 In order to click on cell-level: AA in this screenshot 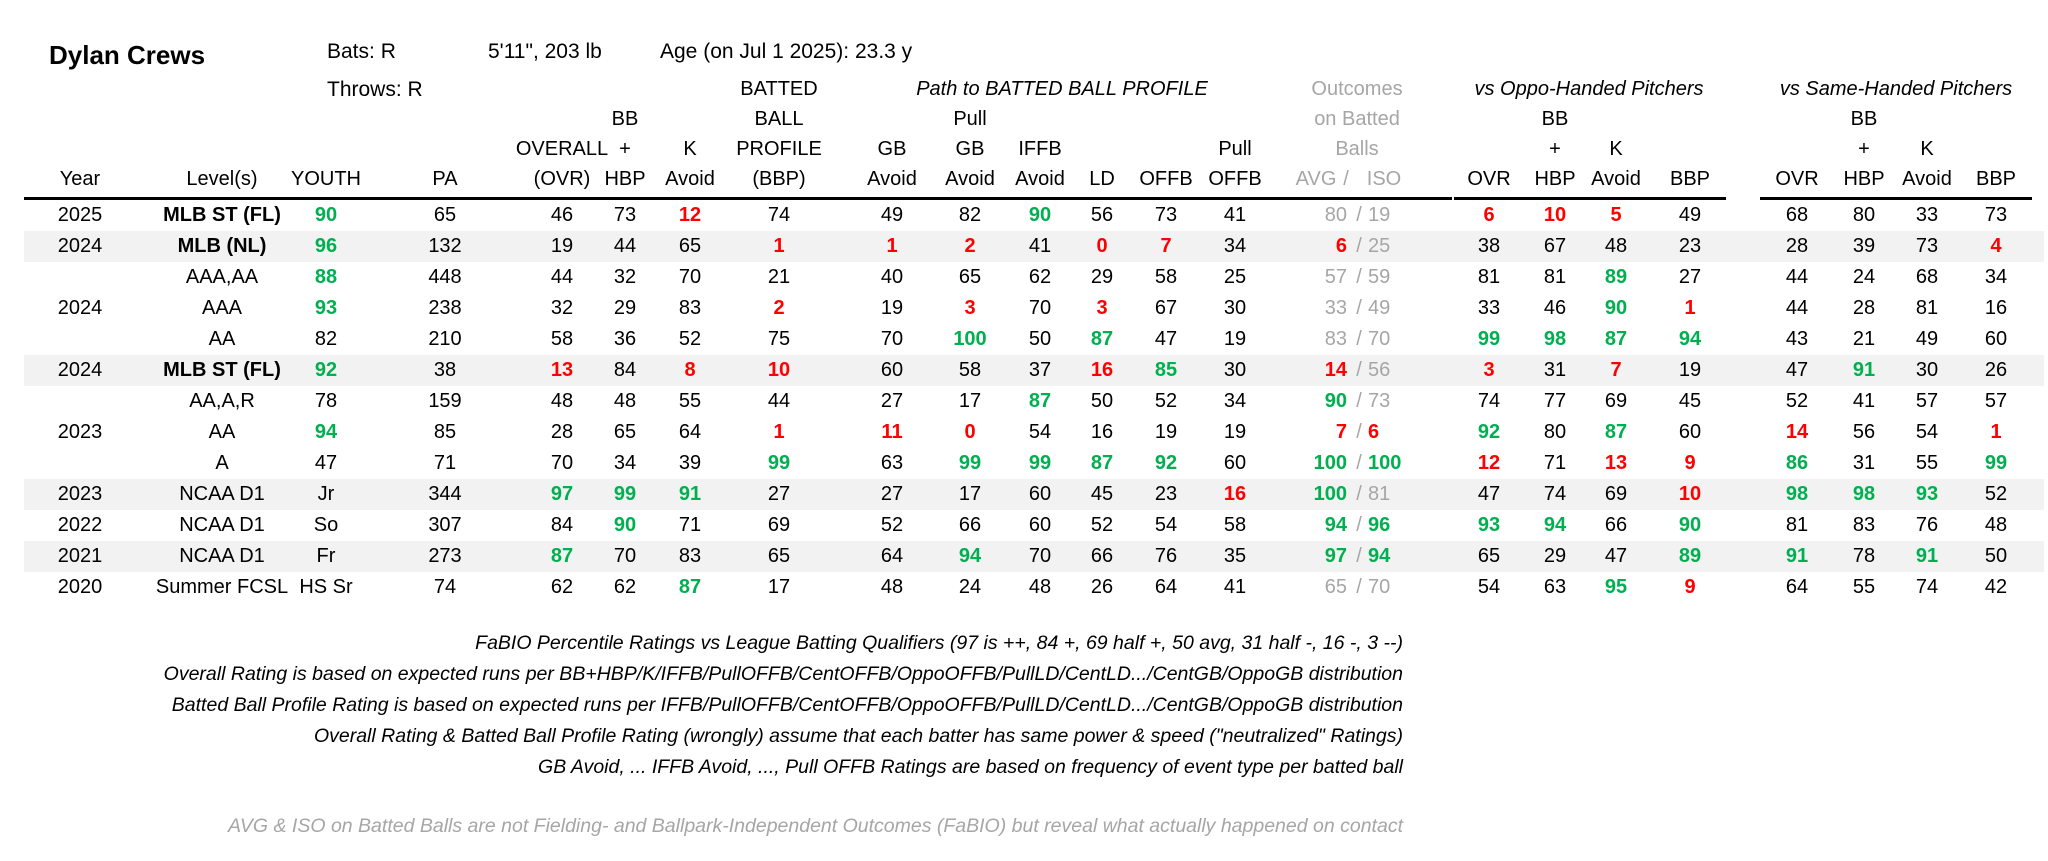, I will do `click(222, 432)`.